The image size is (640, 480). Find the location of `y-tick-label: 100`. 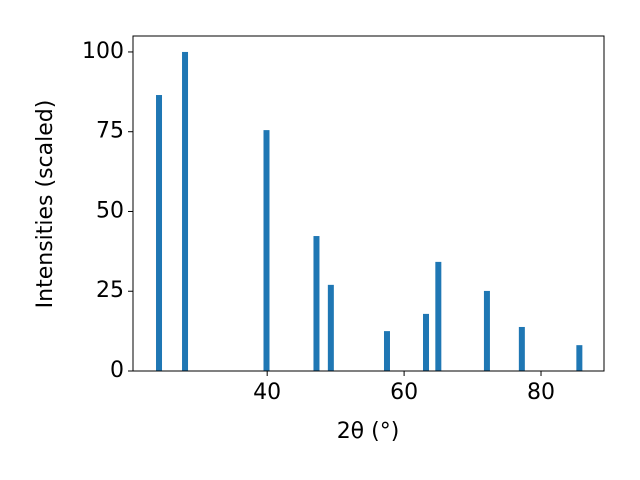

y-tick-label: 100 is located at coordinates (103, 51).